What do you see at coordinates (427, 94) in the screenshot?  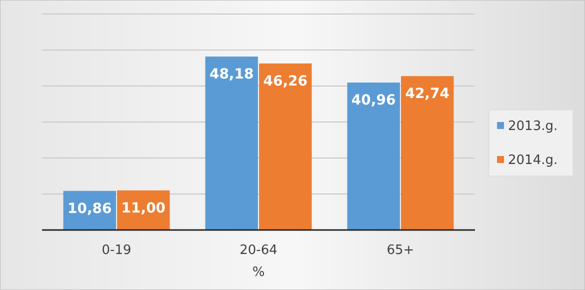 I see `data-label: 42,74` at bounding box center [427, 94].